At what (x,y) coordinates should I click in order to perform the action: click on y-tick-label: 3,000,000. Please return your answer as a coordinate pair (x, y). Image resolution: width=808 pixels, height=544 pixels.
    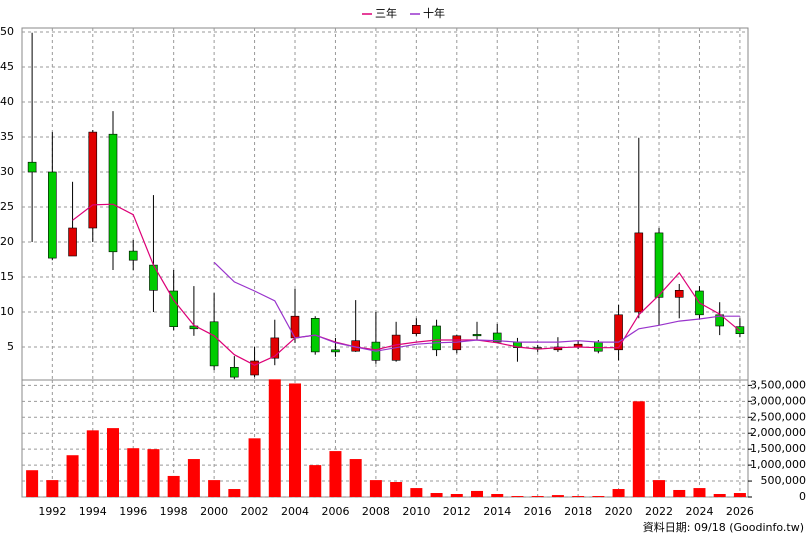
    Looking at the image, I should click on (778, 400).